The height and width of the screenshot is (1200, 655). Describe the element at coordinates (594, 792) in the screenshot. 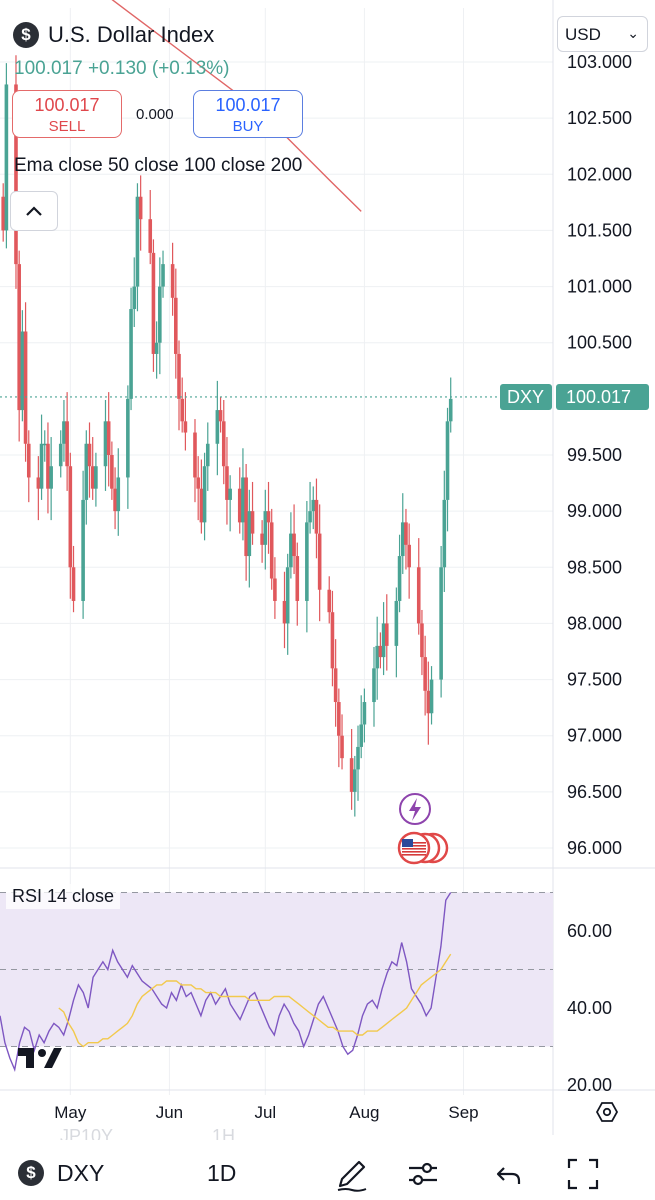

I see `price-tick-label: 96.500` at that location.